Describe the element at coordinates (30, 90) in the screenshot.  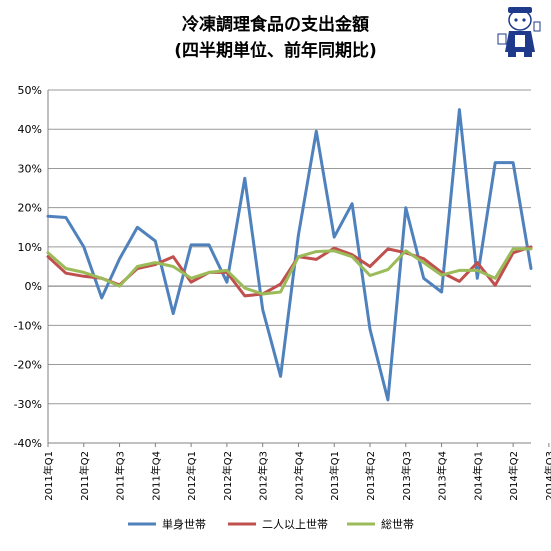
I see `y-tick-label: 50%` at that location.